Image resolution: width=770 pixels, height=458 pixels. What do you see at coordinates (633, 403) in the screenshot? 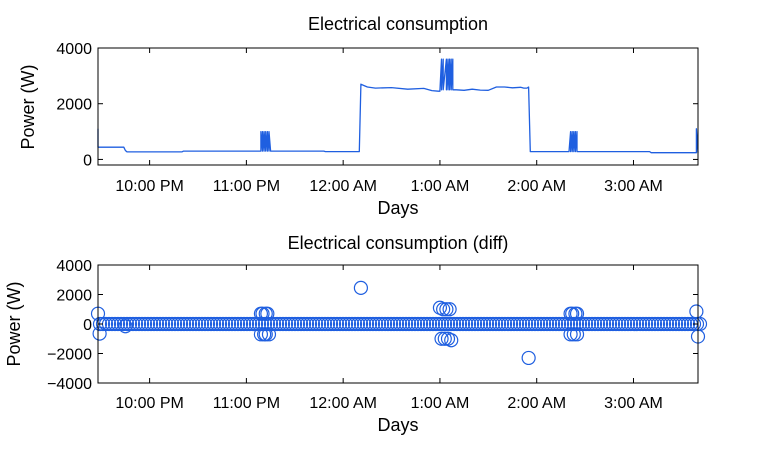
I see `x-tick-label: 3:00 AM` at bounding box center [633, 403].